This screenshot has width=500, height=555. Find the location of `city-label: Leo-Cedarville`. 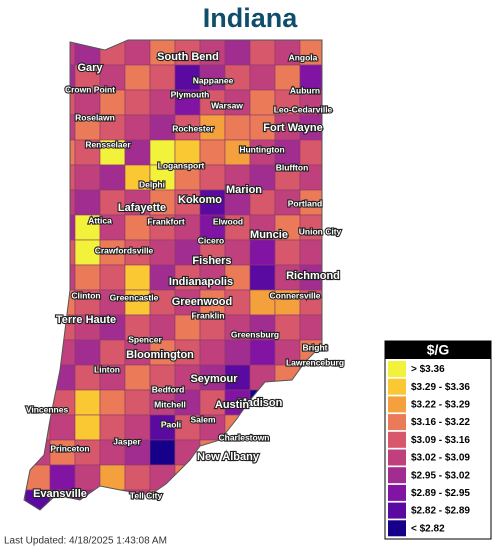

city-label: Leo-Cedarville is located at coordinates (303, 109).